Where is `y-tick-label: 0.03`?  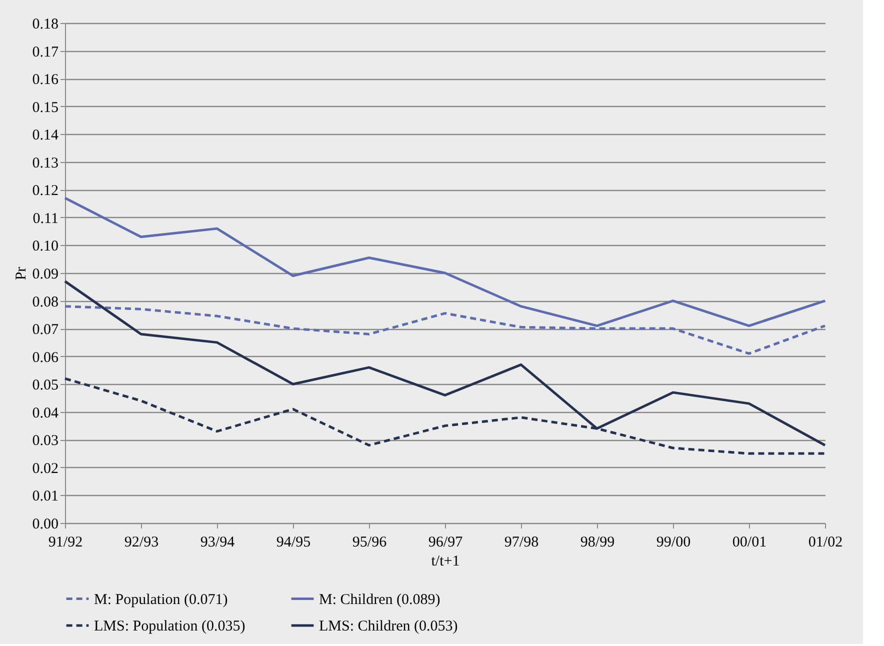 y-tick-label: 0.03 is located at coordinates (45, 441).